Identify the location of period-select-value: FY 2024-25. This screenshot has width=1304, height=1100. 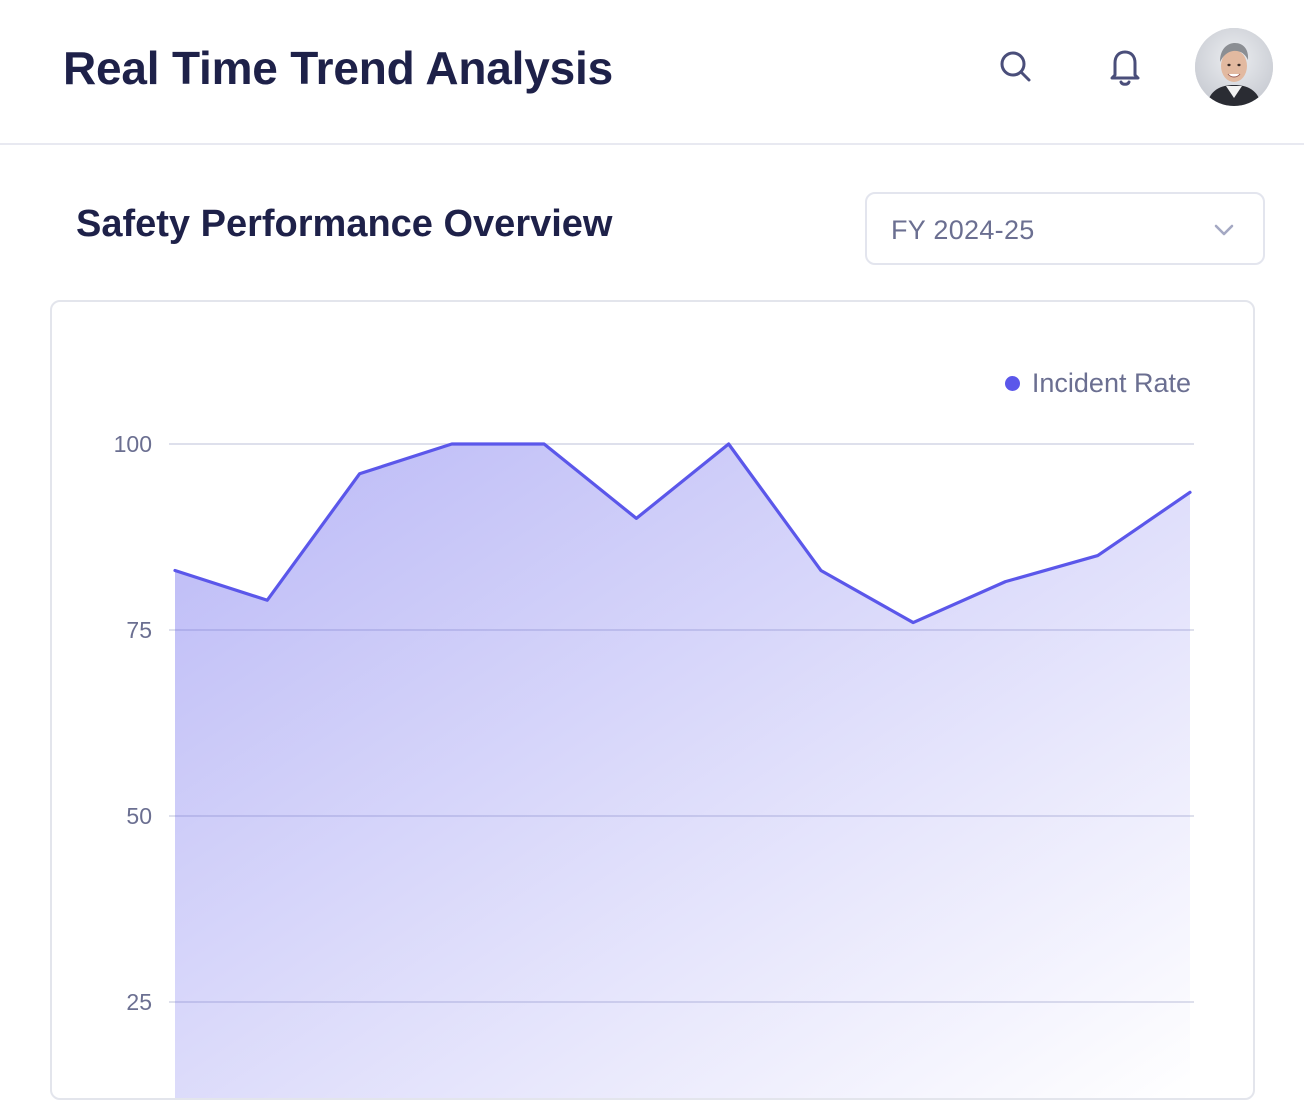
(963, 230).